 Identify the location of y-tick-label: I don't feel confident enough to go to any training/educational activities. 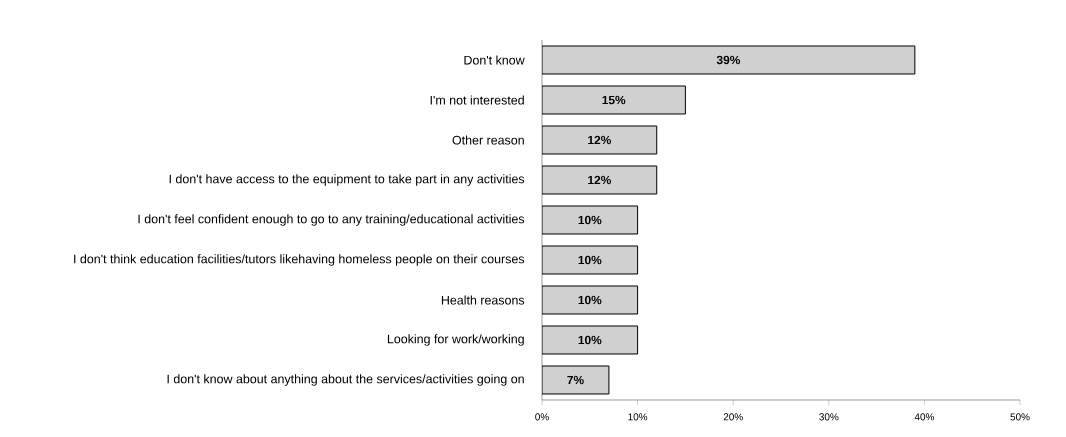
(331, 220).